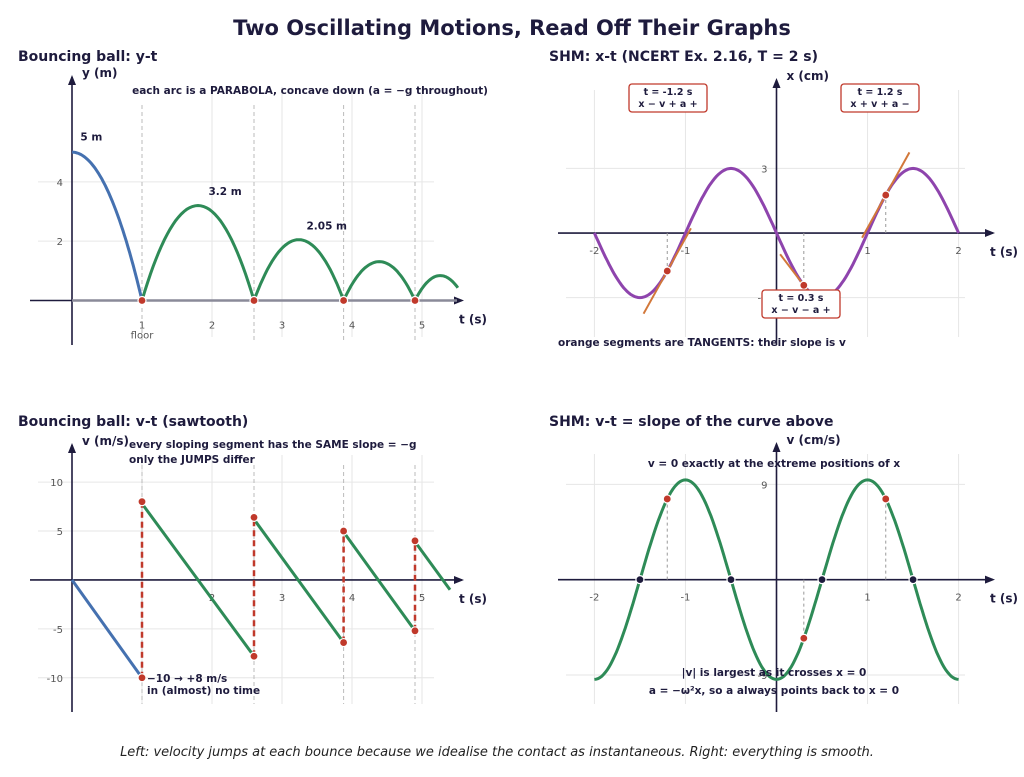 The width and height of the screenshot is (1024, 777). Describe the element at coordinates (60, 532) in the screenshot. I see `y-tick-label: 5` at that location.